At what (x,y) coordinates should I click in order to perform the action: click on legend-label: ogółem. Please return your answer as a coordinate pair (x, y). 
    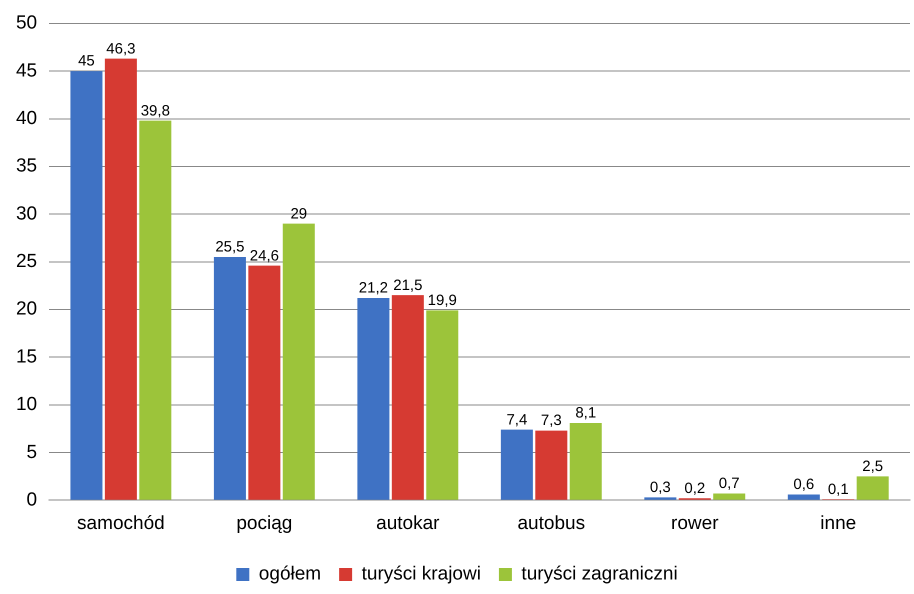
    Looking at the image, I should click on (290, 574).